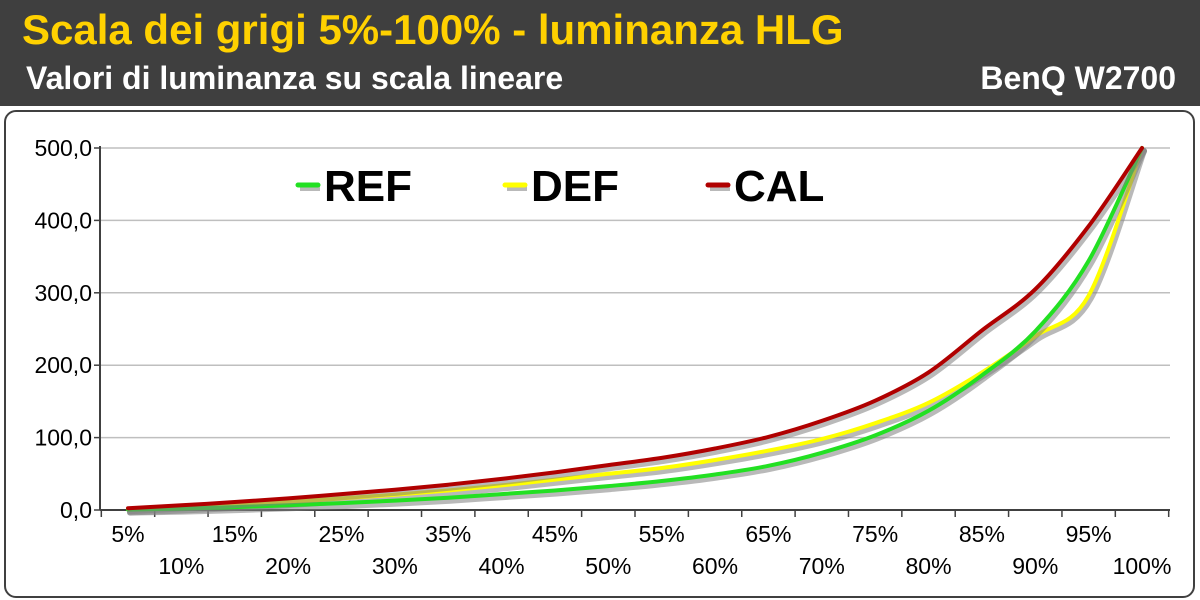 The height and width of the screenshot is (600, 1200). What do you see at coordinates (76, 510) in the screenshot?
I see `y-tick-label: 0,0` at bounding box center [76, 510].